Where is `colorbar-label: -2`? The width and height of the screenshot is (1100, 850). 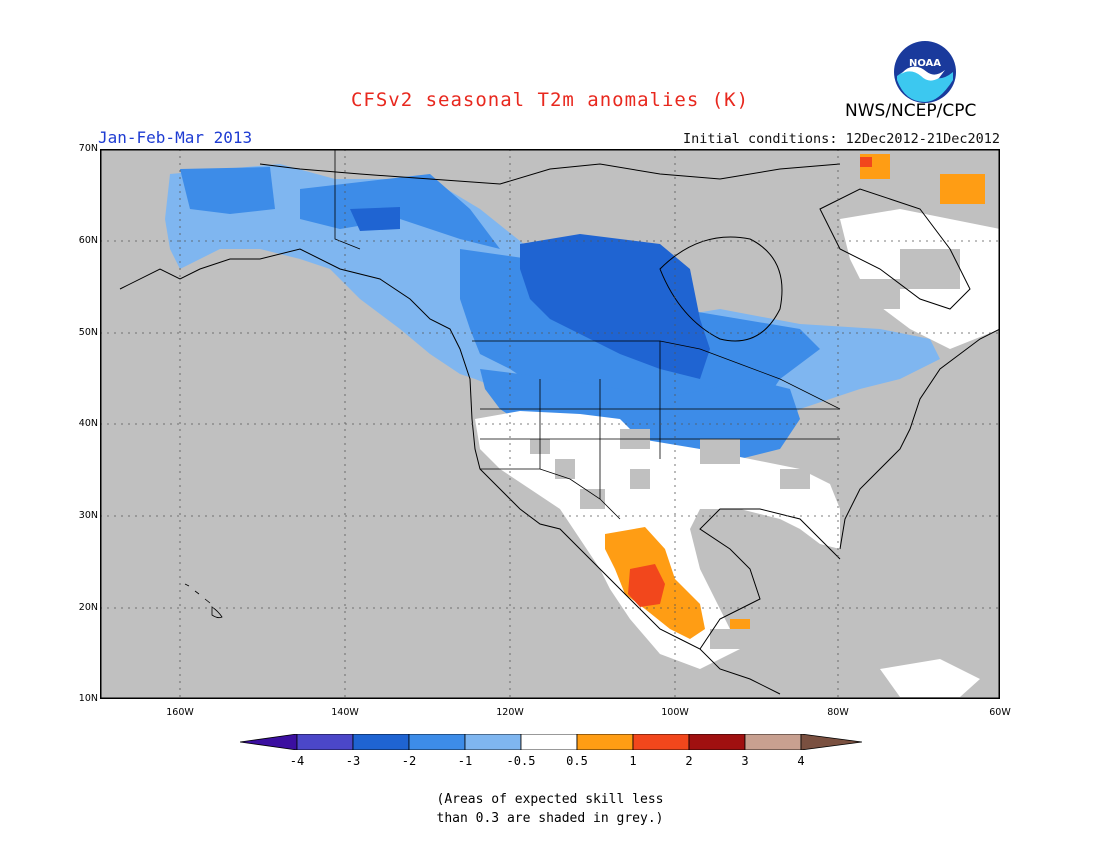 colorbar-label: -2 is located at coordinates (409, 761).